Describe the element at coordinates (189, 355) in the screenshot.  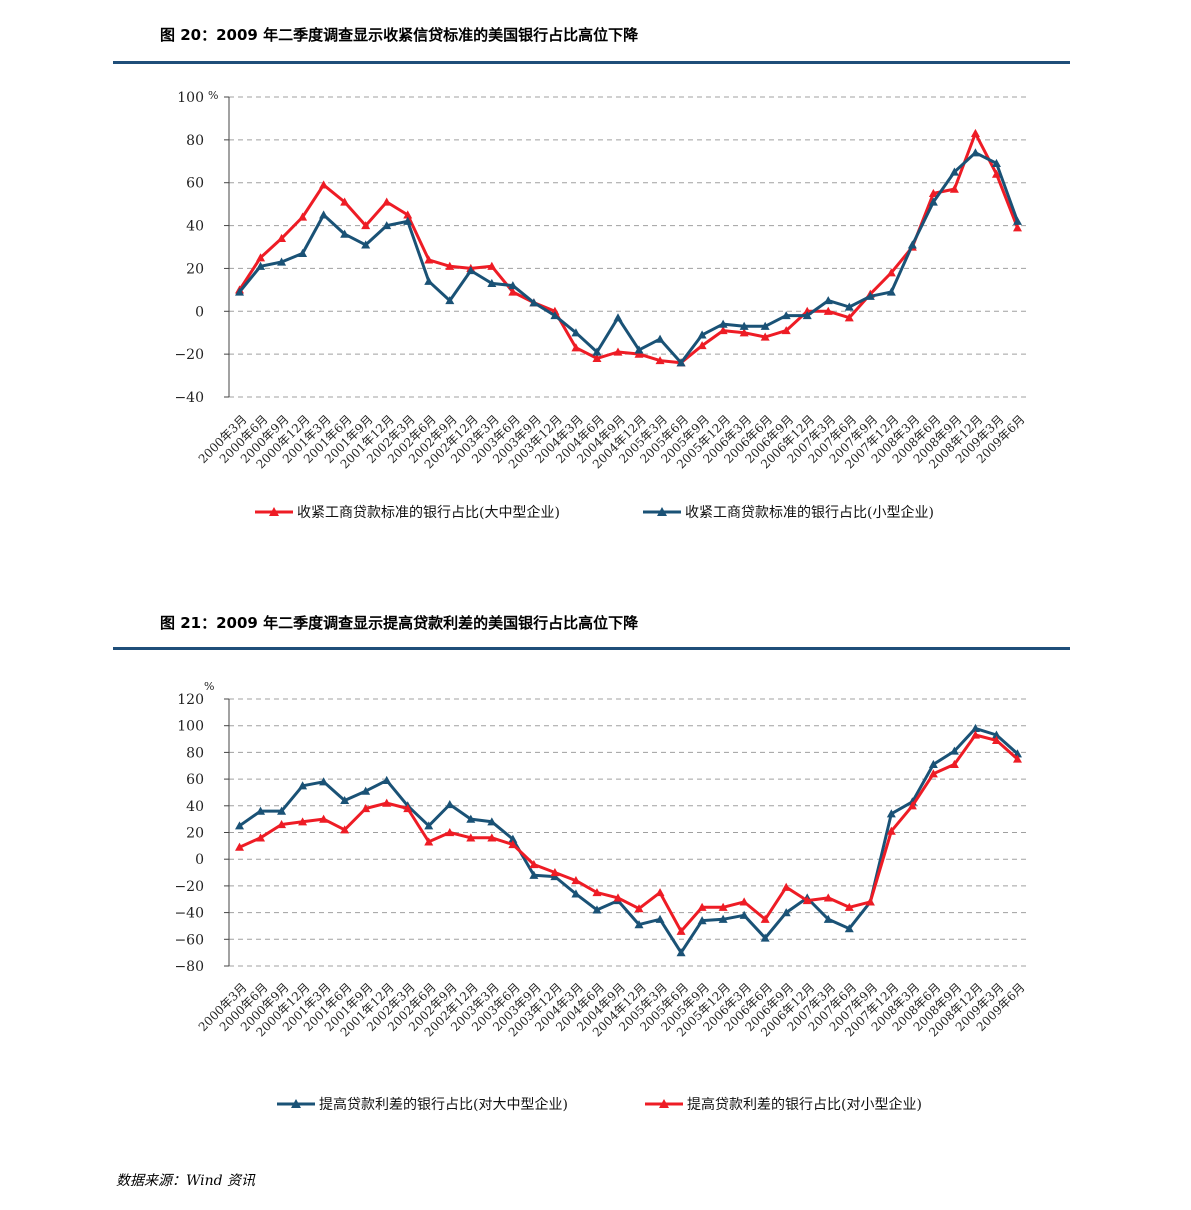
I see `y-tick-label: −20` at that location.